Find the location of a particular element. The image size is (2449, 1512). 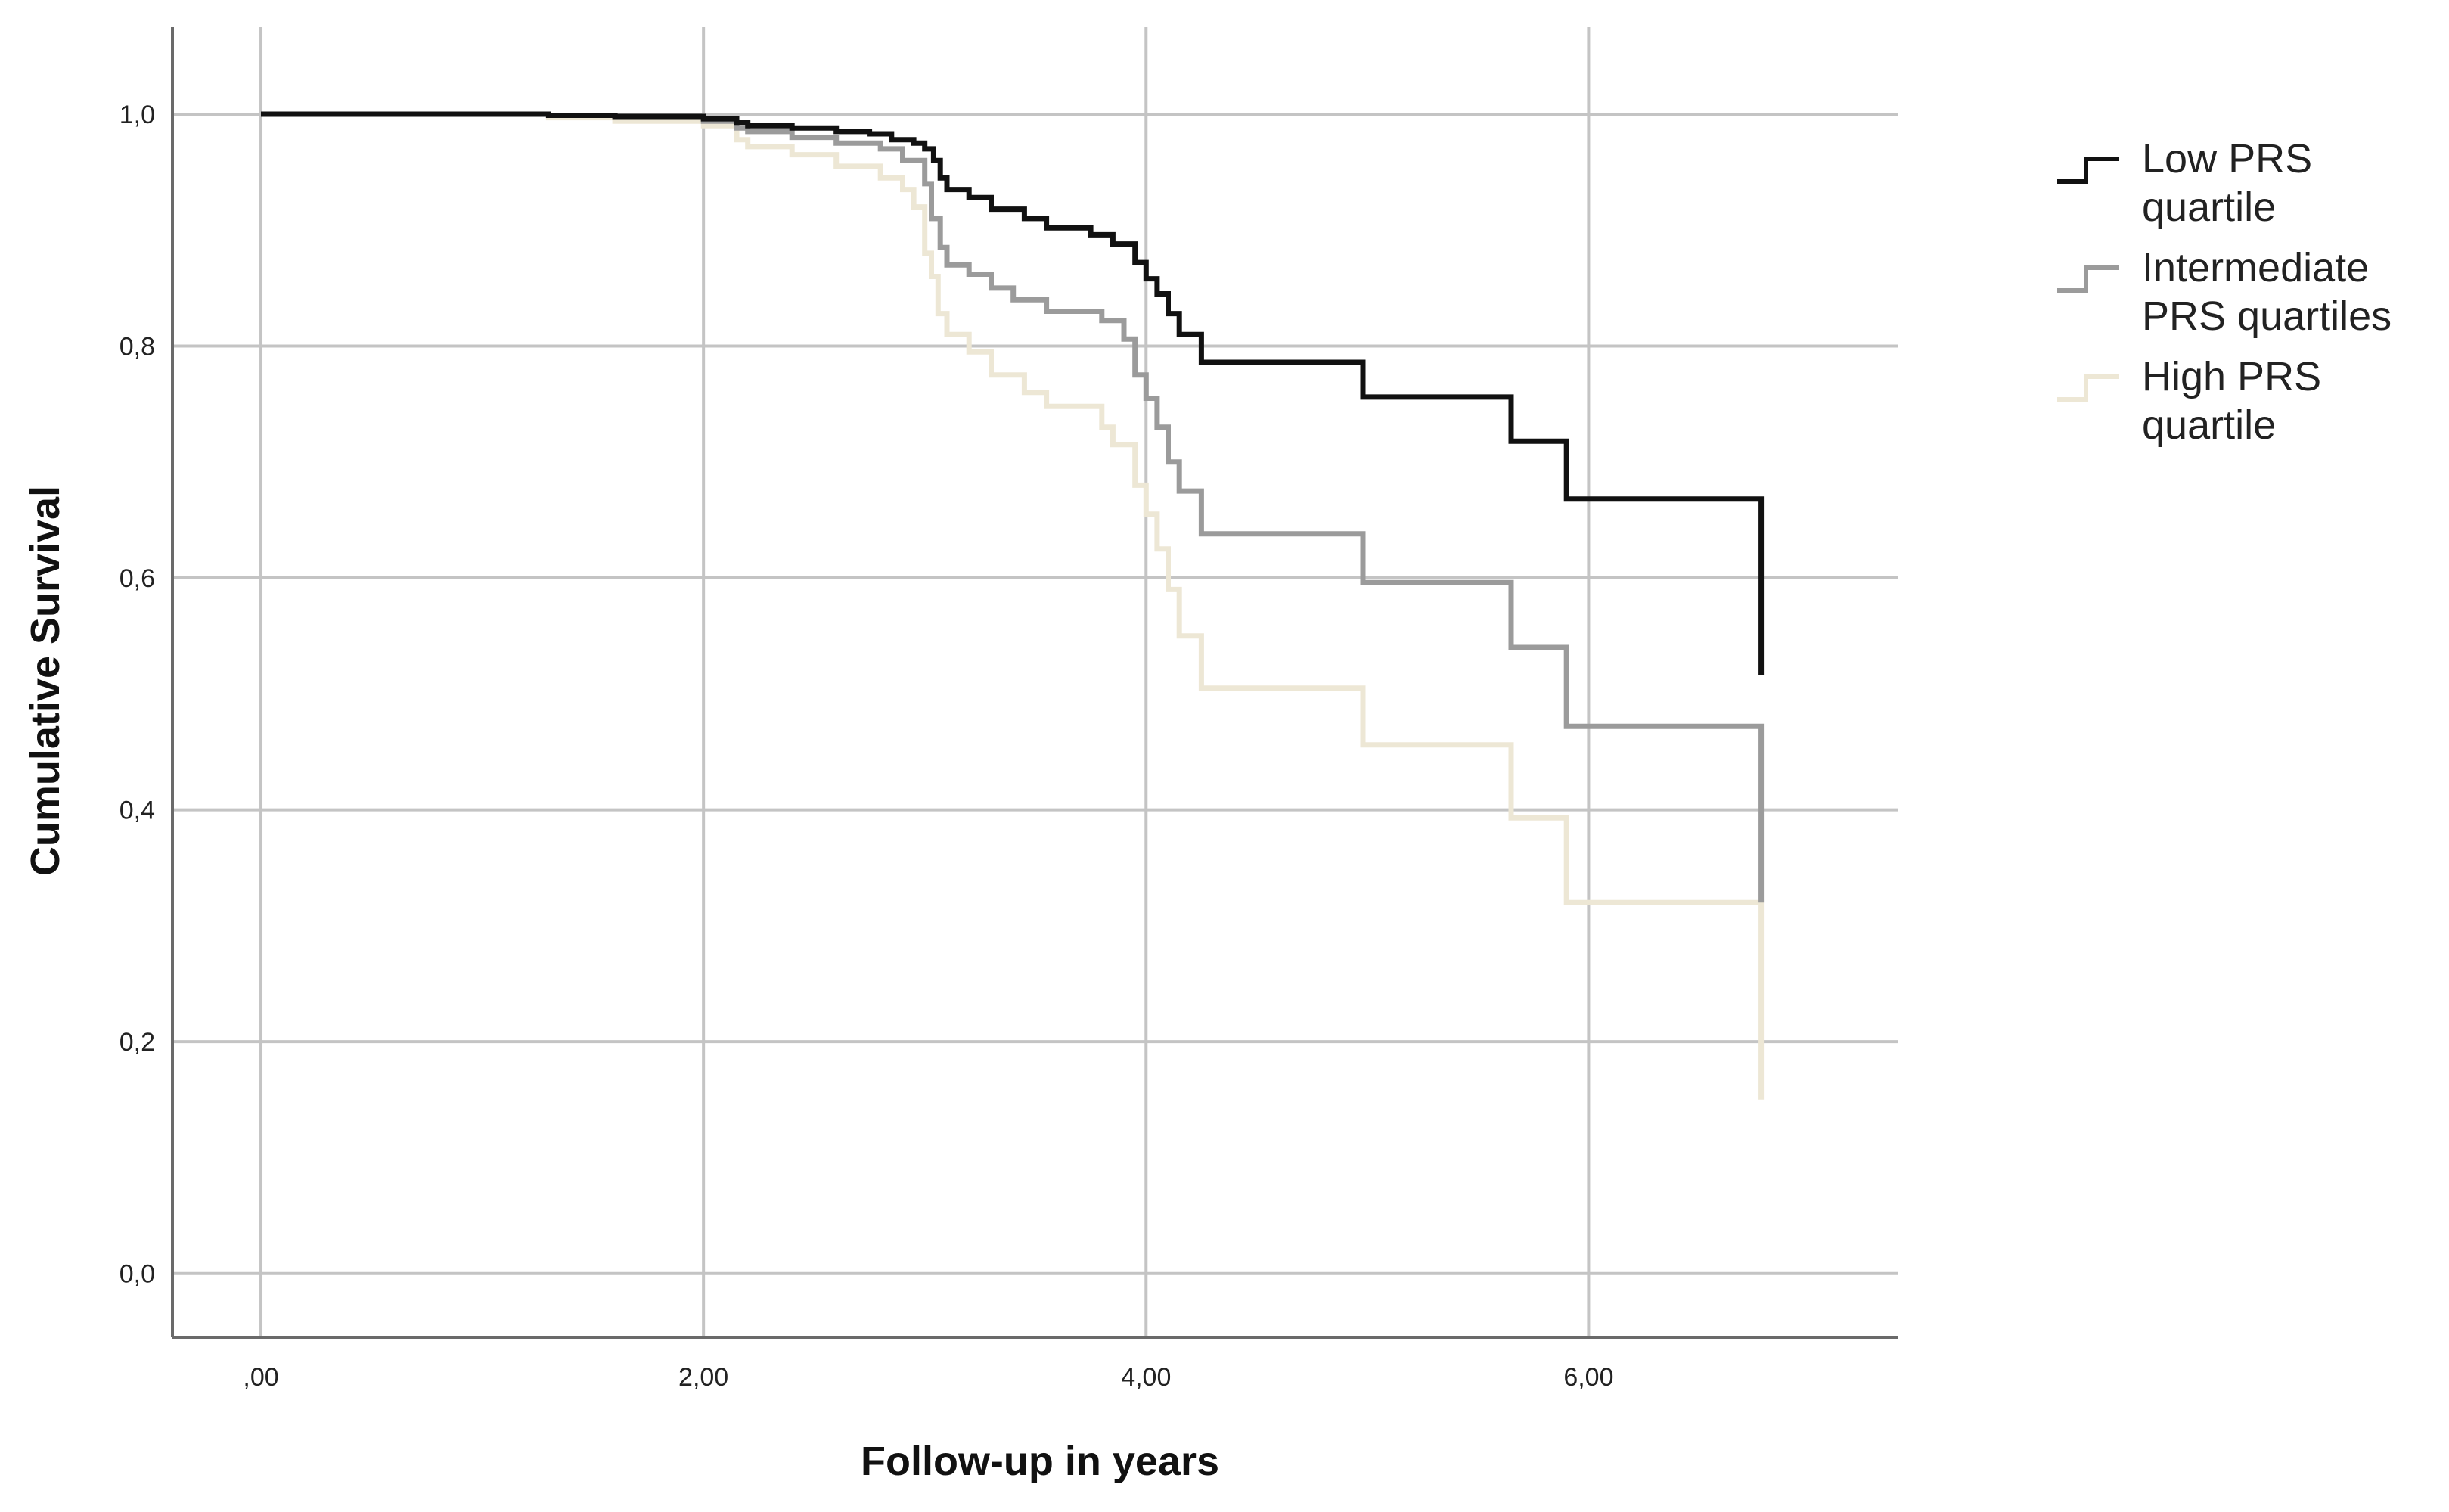

y-tick-label: 1,0 is located at coordinates (137, 115).